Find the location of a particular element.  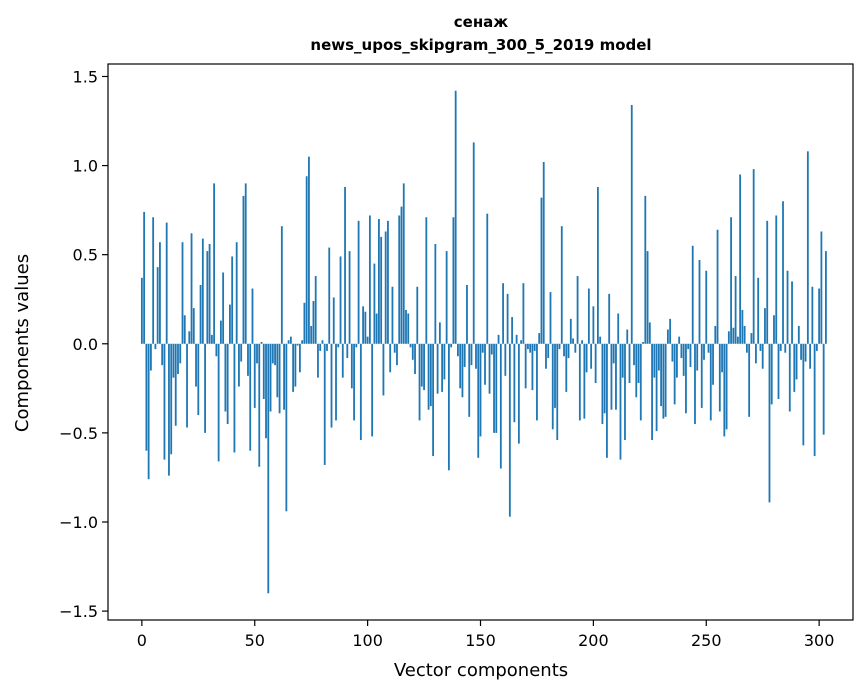

x-tick-label: 150 is located at coordinates (480, 640).